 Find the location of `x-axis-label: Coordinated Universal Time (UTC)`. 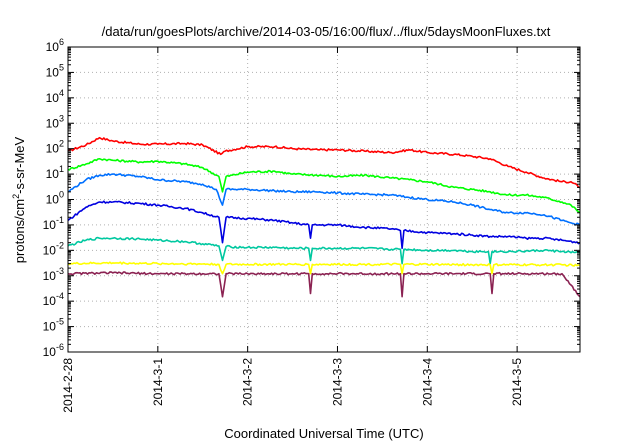

x-axis-label: Coordinated Universal Time (UTC) is located at coordinates (323, 433).